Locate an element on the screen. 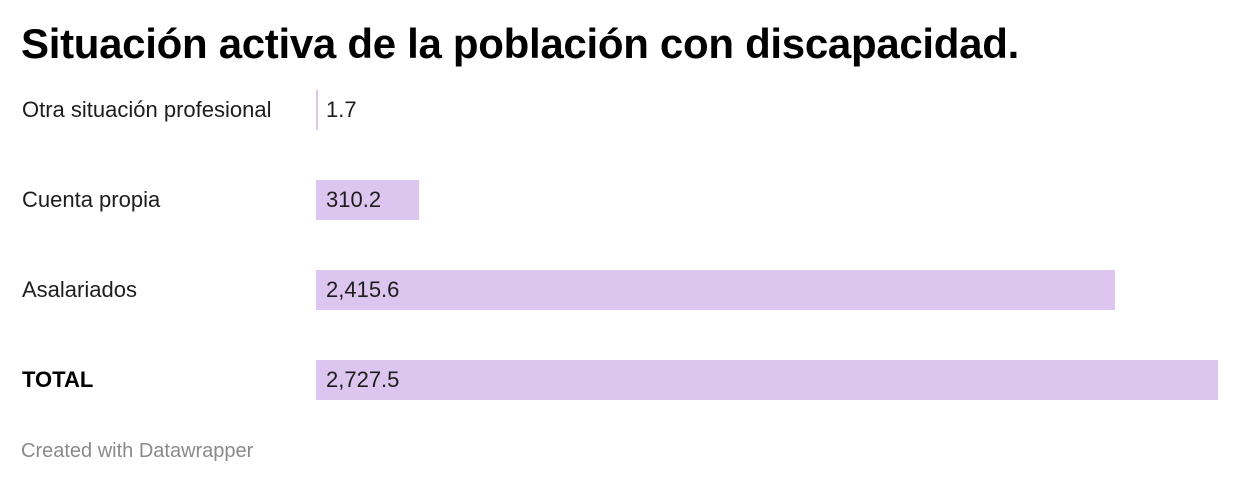 This screenshot has height=486, width=1240. bar-row: Asalariados 2,415.6 is located at coordinates (620, 290).